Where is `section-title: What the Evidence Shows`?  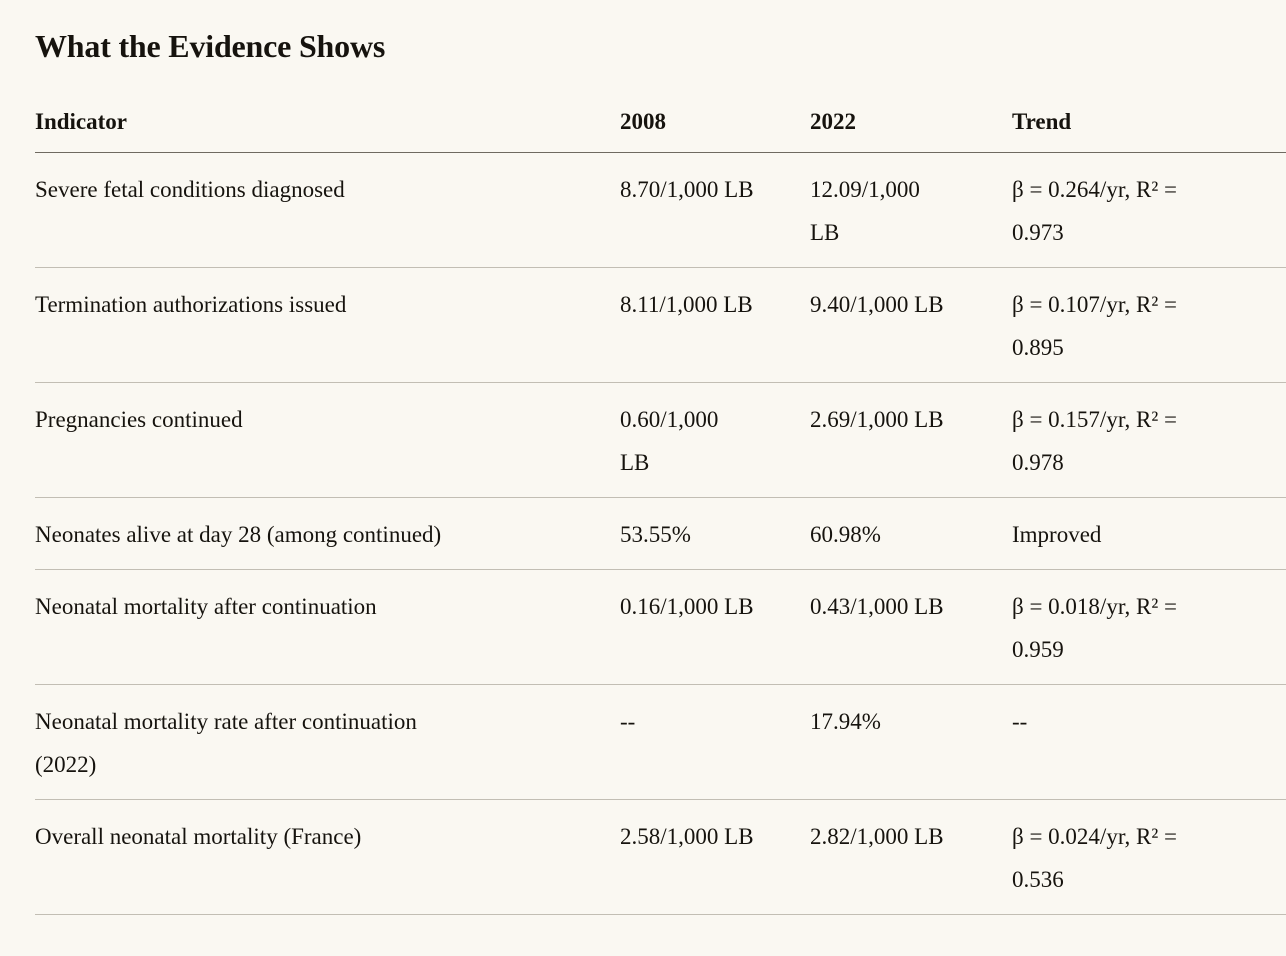 section-title: What the Evidence Shows is located at coordinates (210, 46).